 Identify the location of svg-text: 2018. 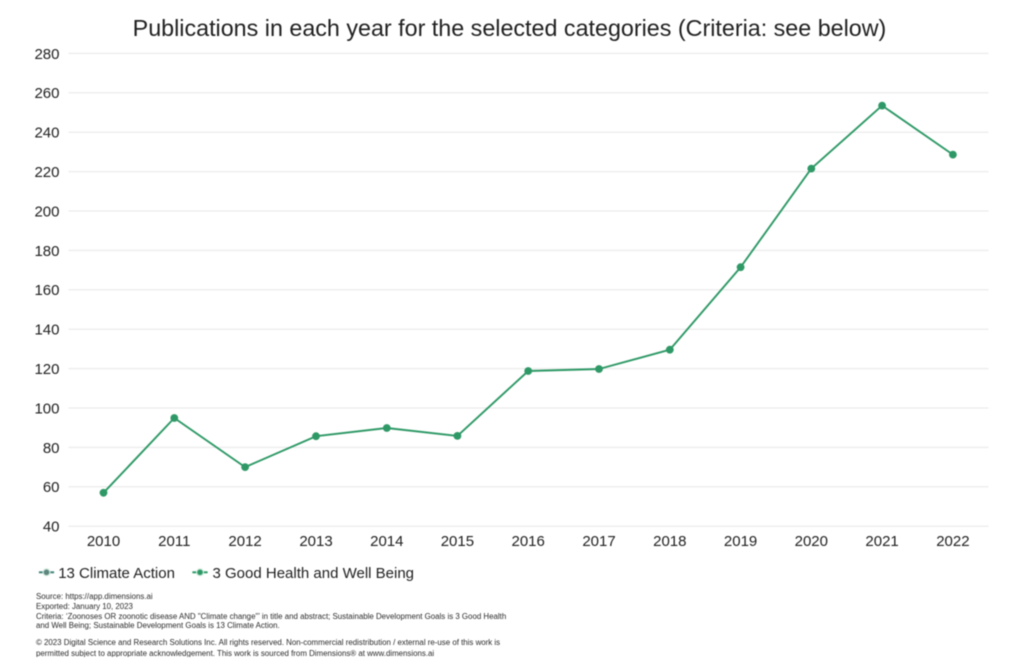
(669, 541).